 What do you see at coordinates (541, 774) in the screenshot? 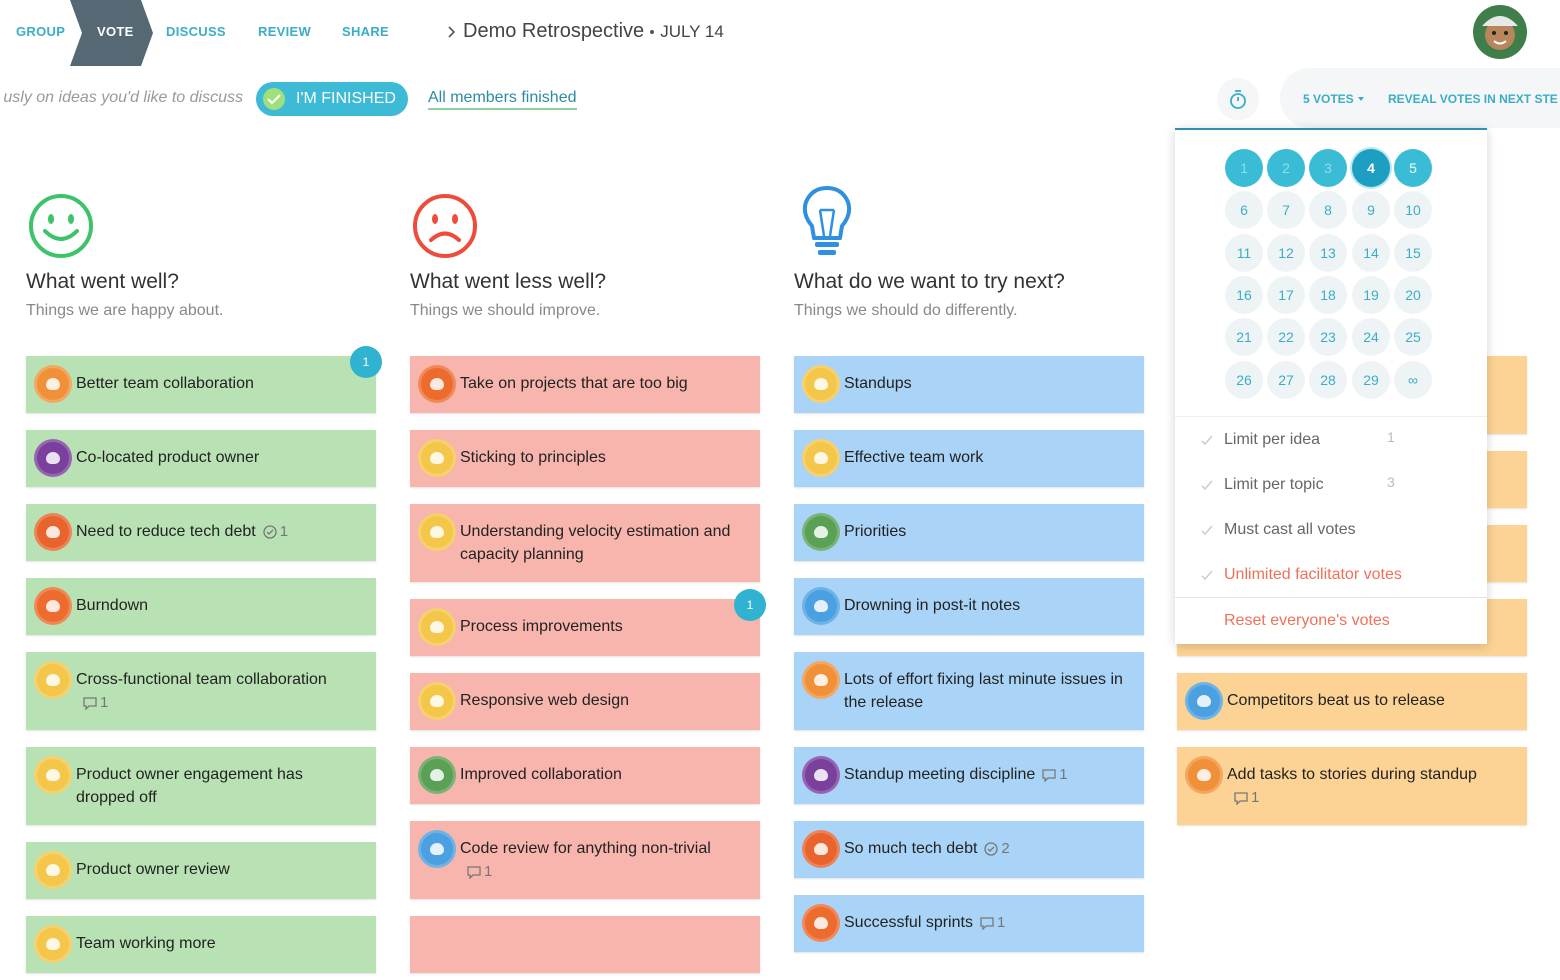
I see `card-text: Improved collaboration` at bounding box center [541, 774].